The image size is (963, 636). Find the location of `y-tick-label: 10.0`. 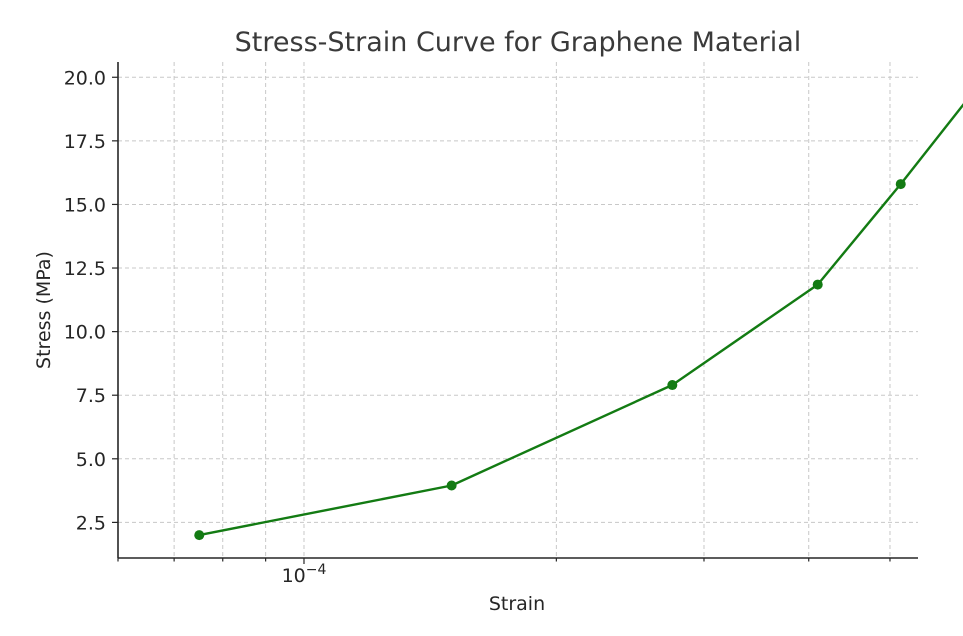

y-tick-label: 10.0 is located at coordinates (85, 333).